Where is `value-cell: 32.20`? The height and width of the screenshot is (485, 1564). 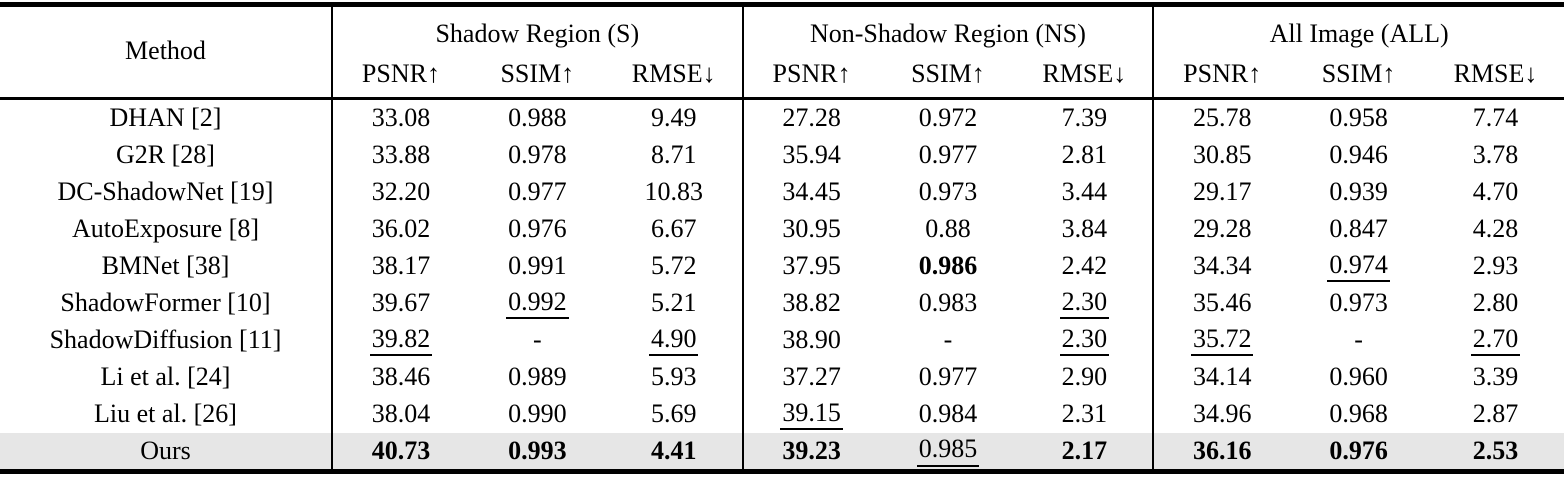
value-cell: 32.20 is located at coordinates (400, 192).